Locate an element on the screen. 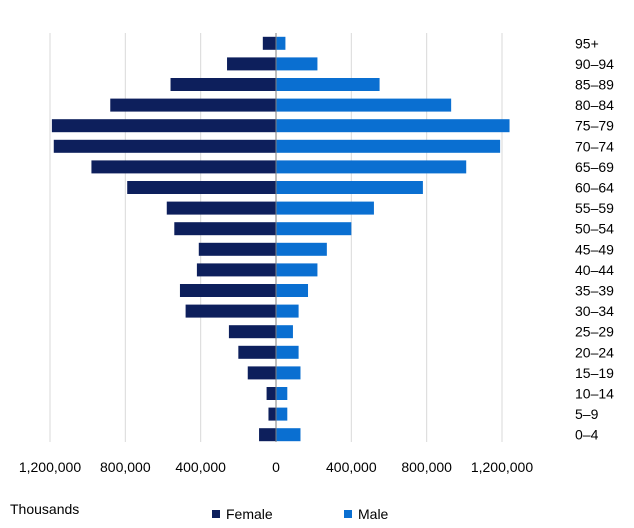 The image size is (634, 528). legend-swatch-male is located at coordinates (348, 514).